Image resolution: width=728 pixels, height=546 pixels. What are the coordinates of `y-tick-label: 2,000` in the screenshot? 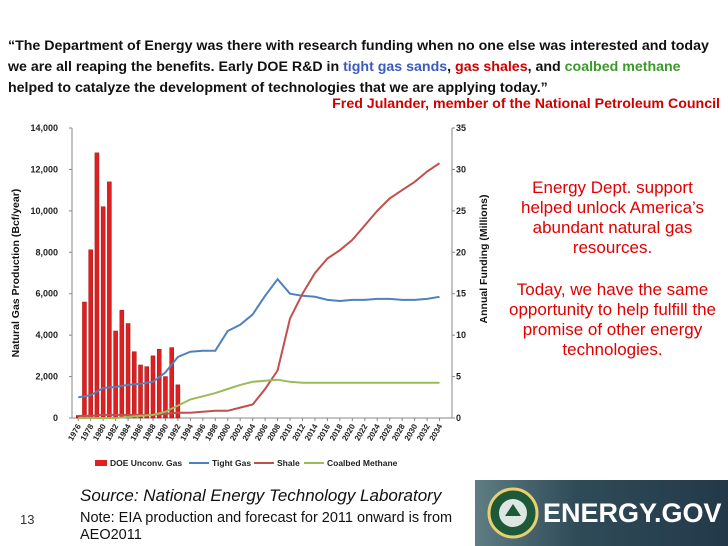 It's located at (46, 377).